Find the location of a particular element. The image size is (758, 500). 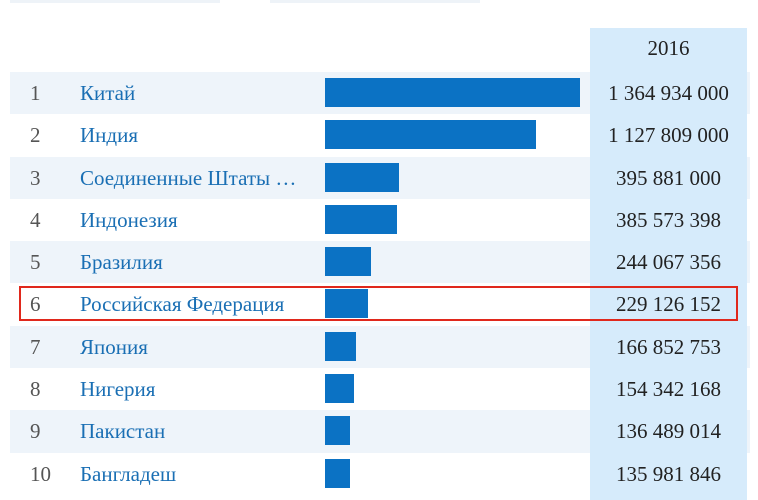

rank-number: 7 is located at coordinates (35, 346).